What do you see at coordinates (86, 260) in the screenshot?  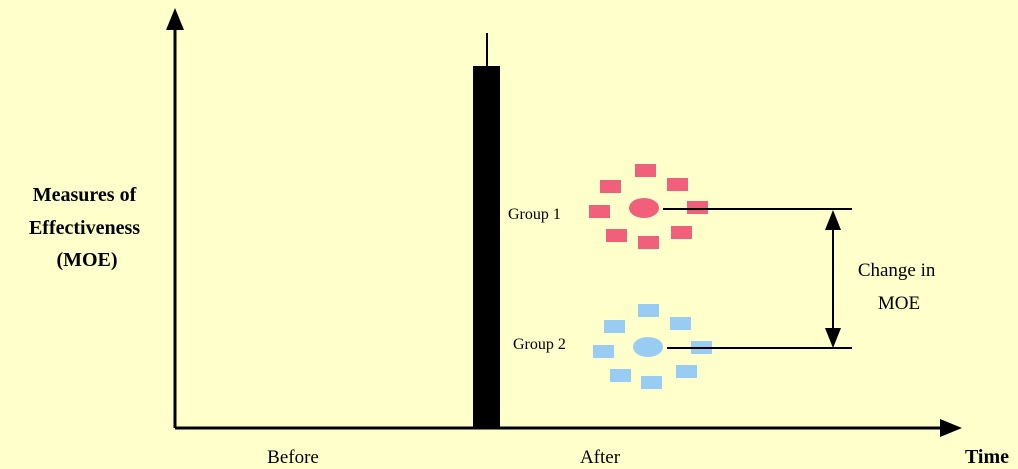 I see `y-axis-label-line-3: (MOE)` at bounding box center [86, 260].